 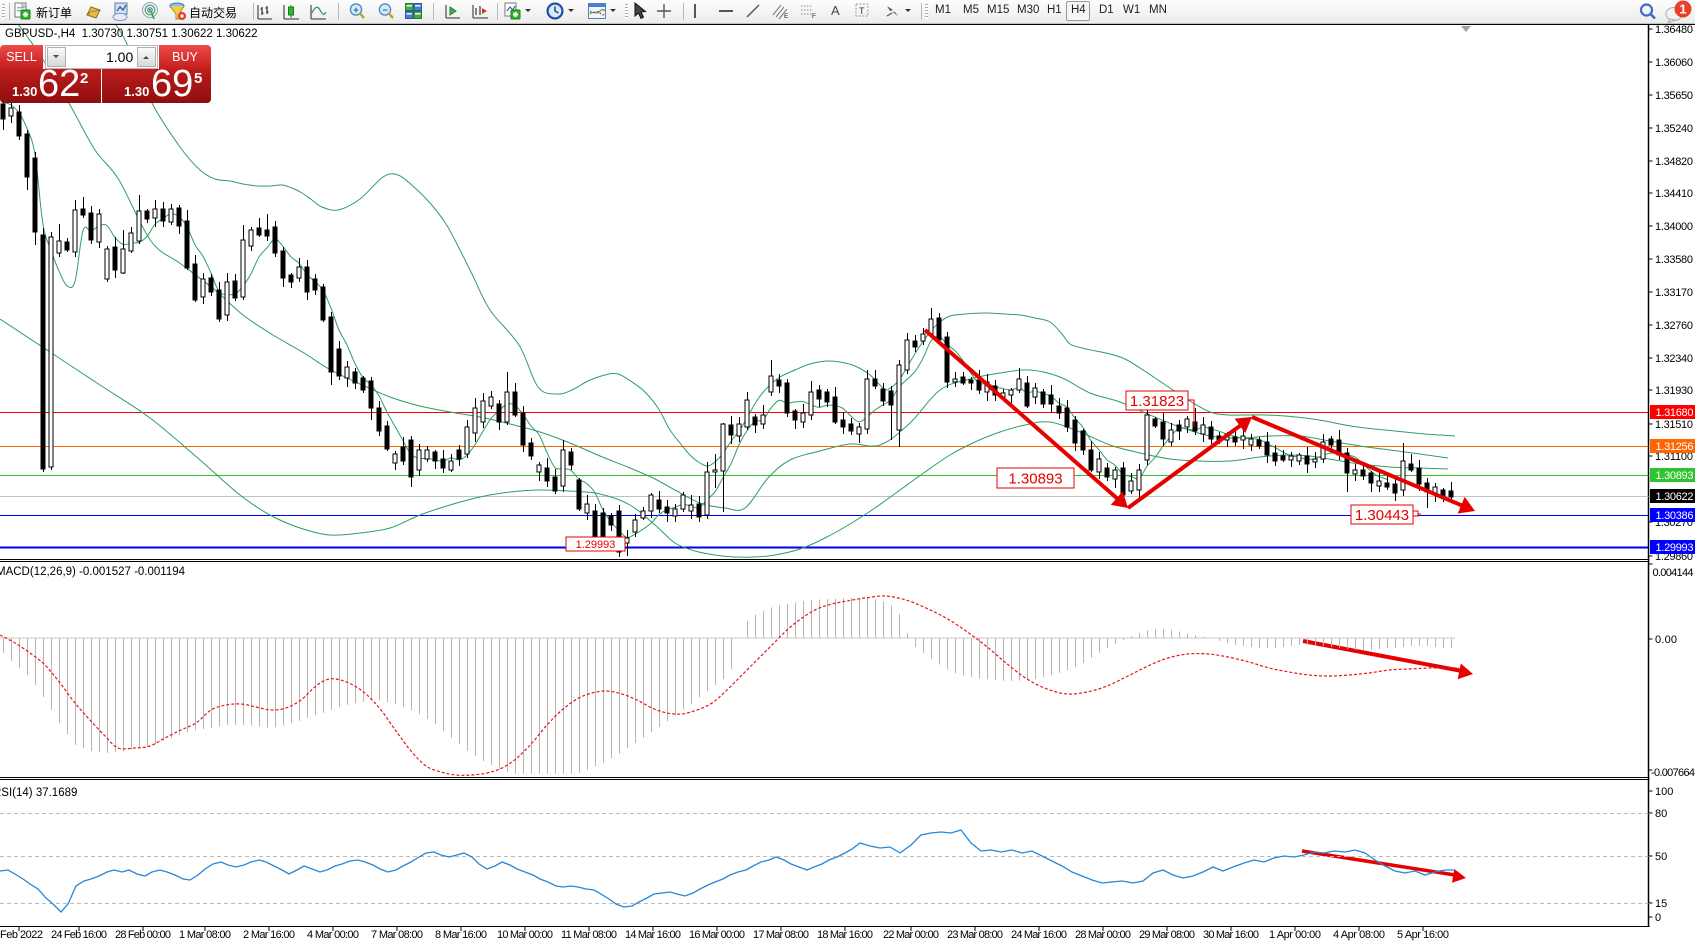 I want to click on svg-text: 1.34000, so click(x=1674, y=227).